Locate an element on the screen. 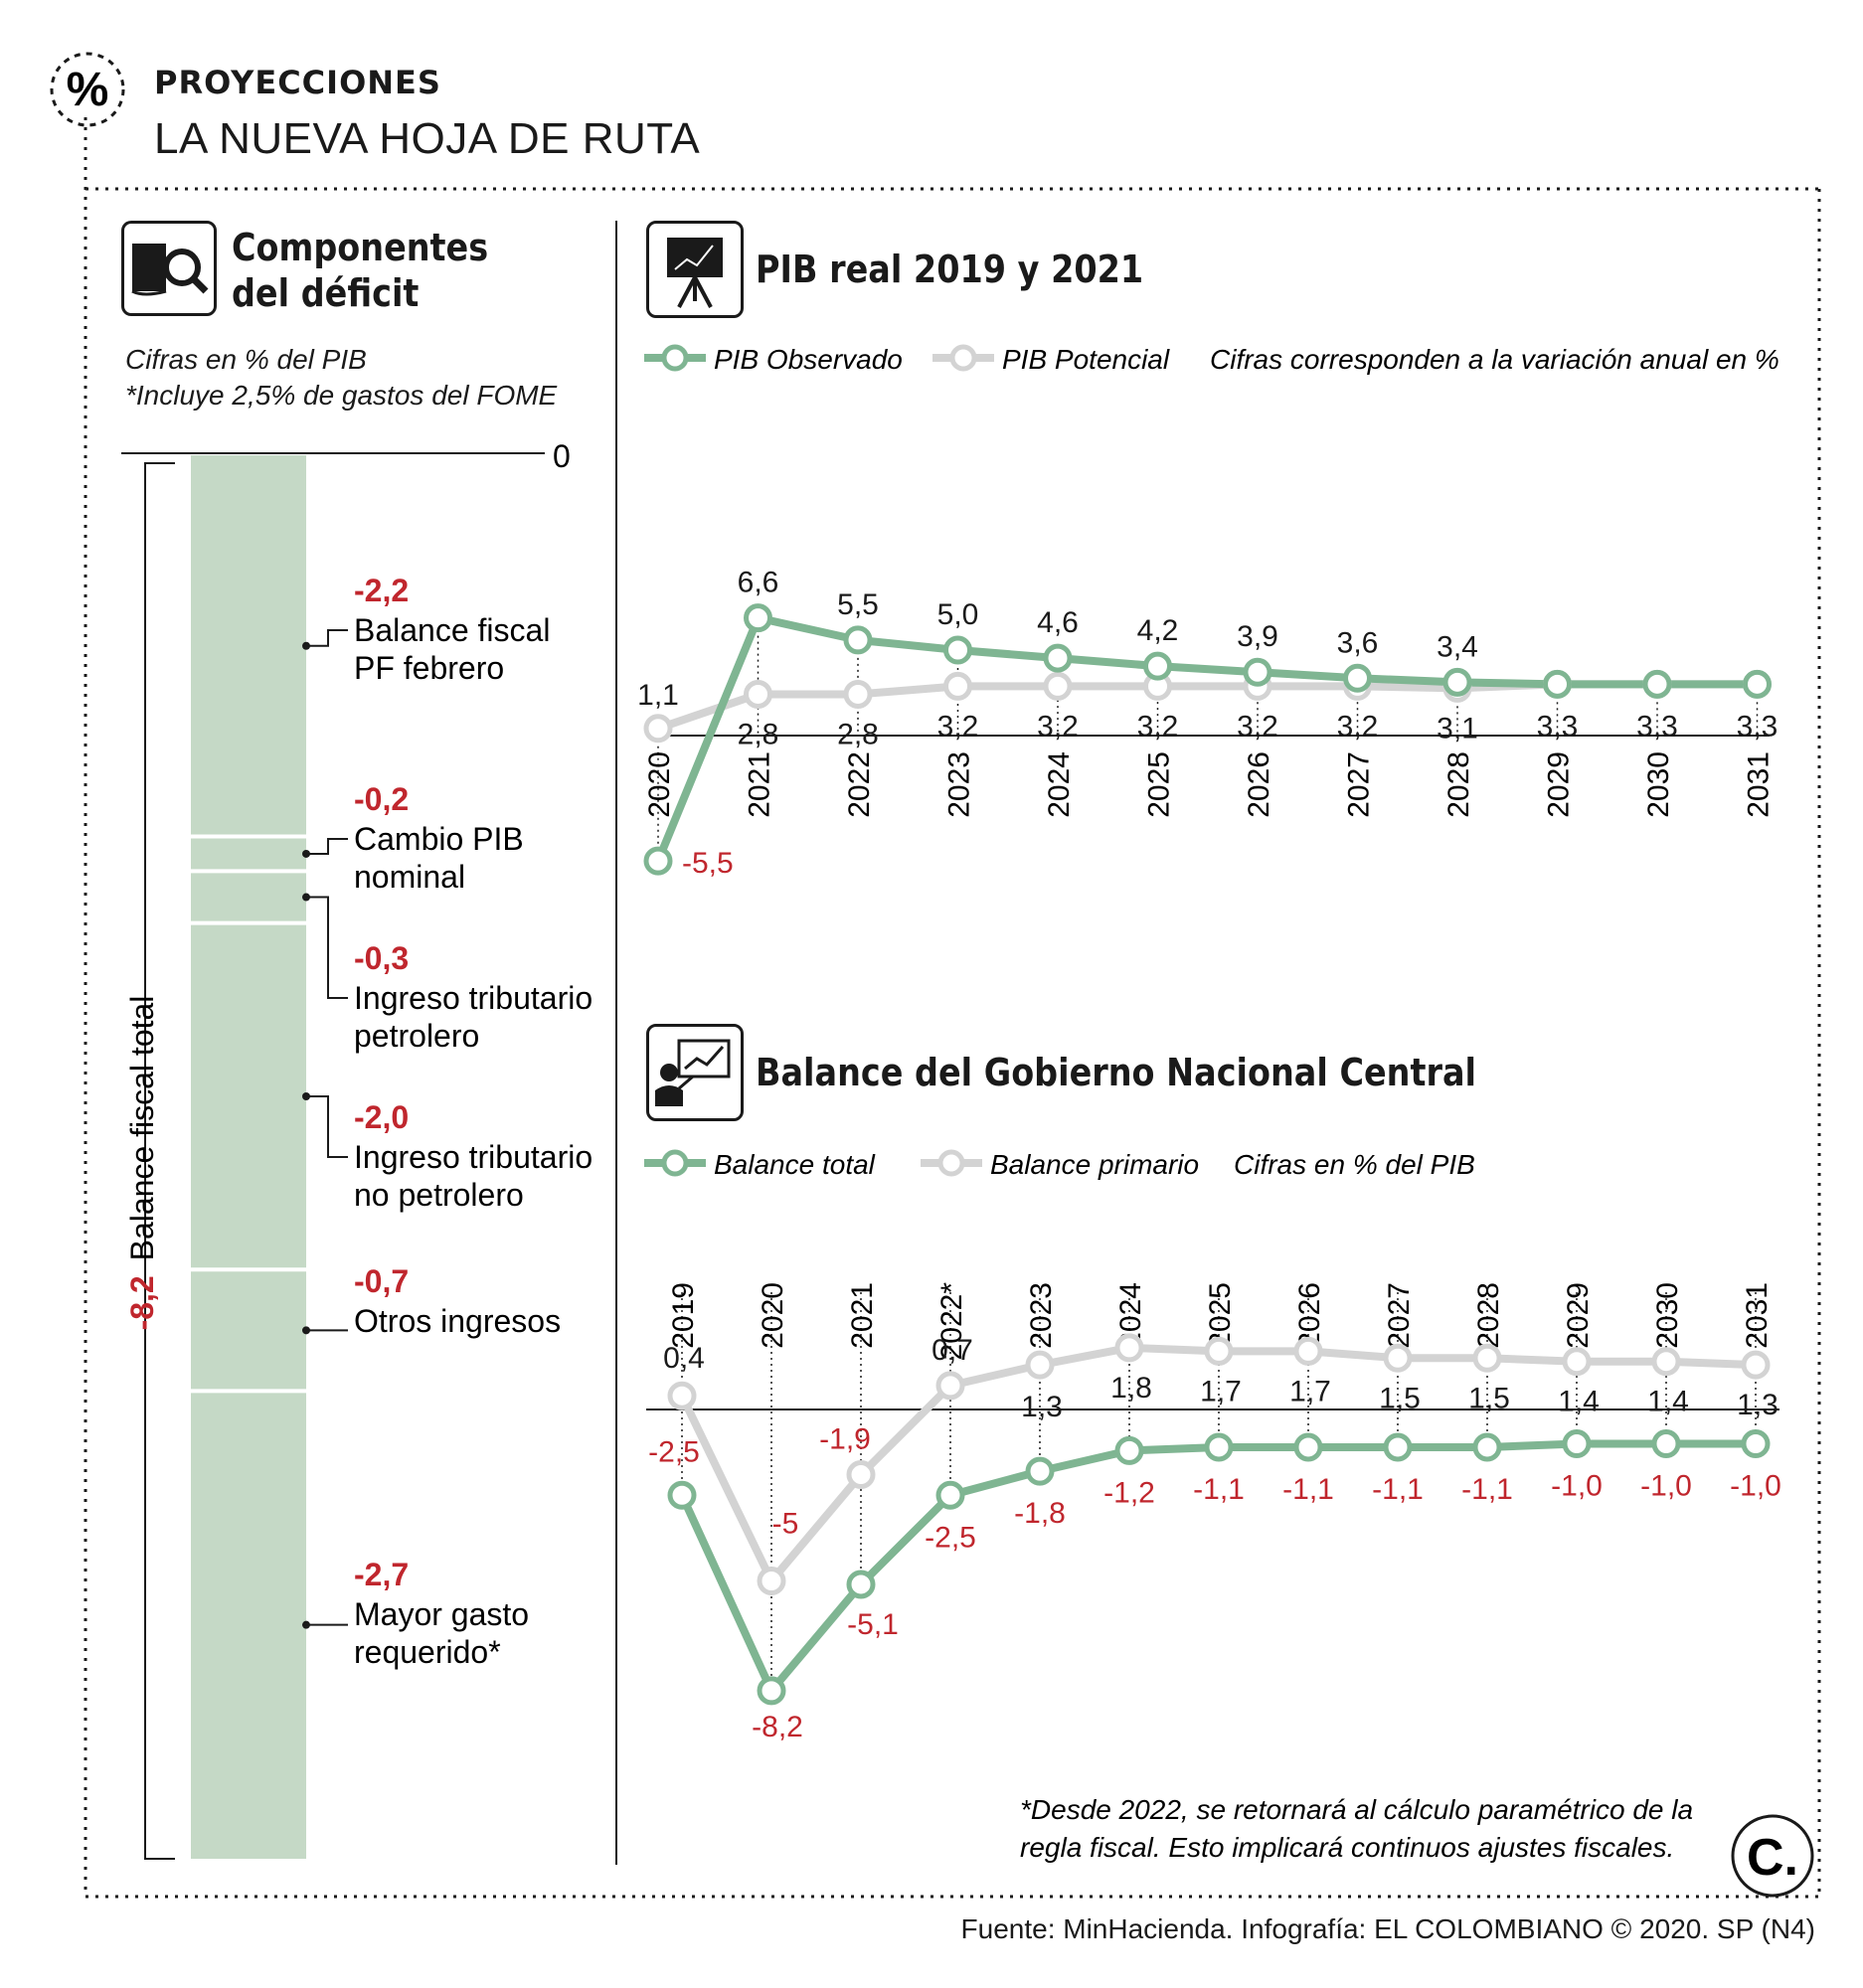  kicker: PROYECCIONES is located at coordinates (297, 82).